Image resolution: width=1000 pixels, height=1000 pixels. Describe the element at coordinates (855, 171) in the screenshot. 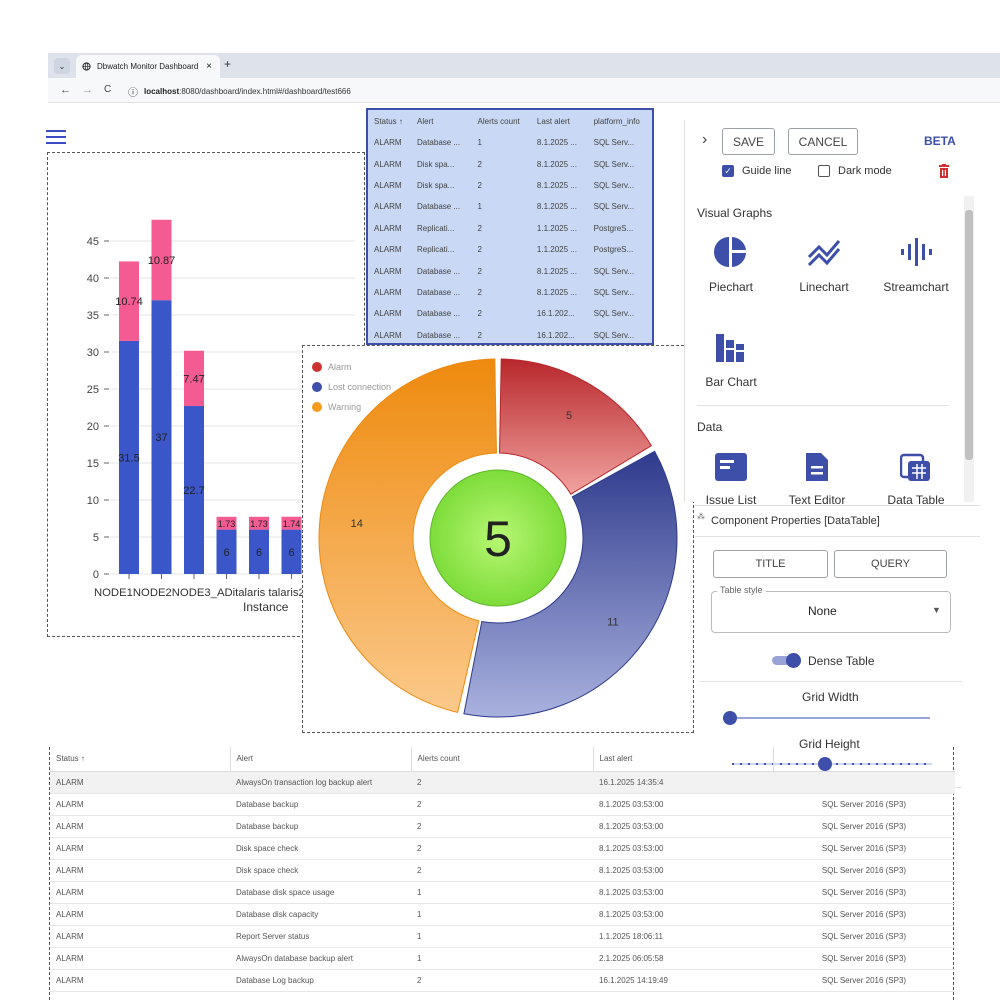

I see `dark-mode-toggle: Dark mode` at that location.